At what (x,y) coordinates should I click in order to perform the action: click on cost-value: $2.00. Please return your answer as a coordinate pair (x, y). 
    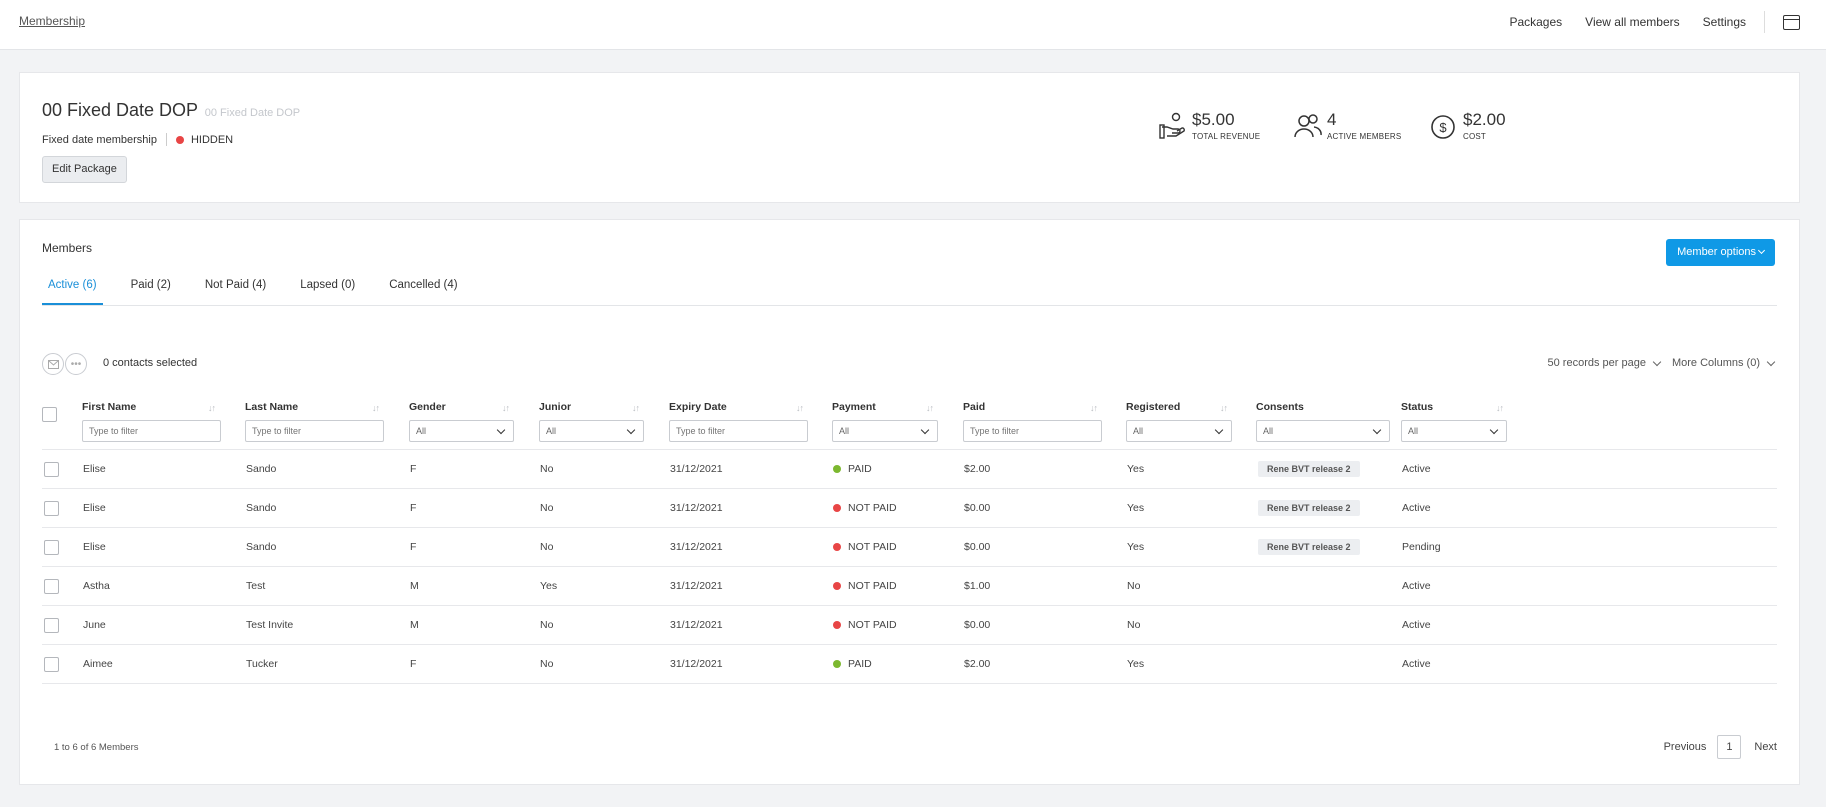
    Looking at the image, I should click on (1484, 119).